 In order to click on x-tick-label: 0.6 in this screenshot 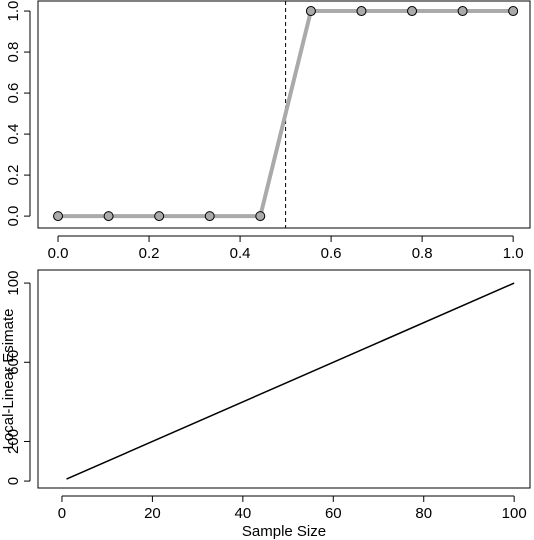, I will do `click(331, 253)`.